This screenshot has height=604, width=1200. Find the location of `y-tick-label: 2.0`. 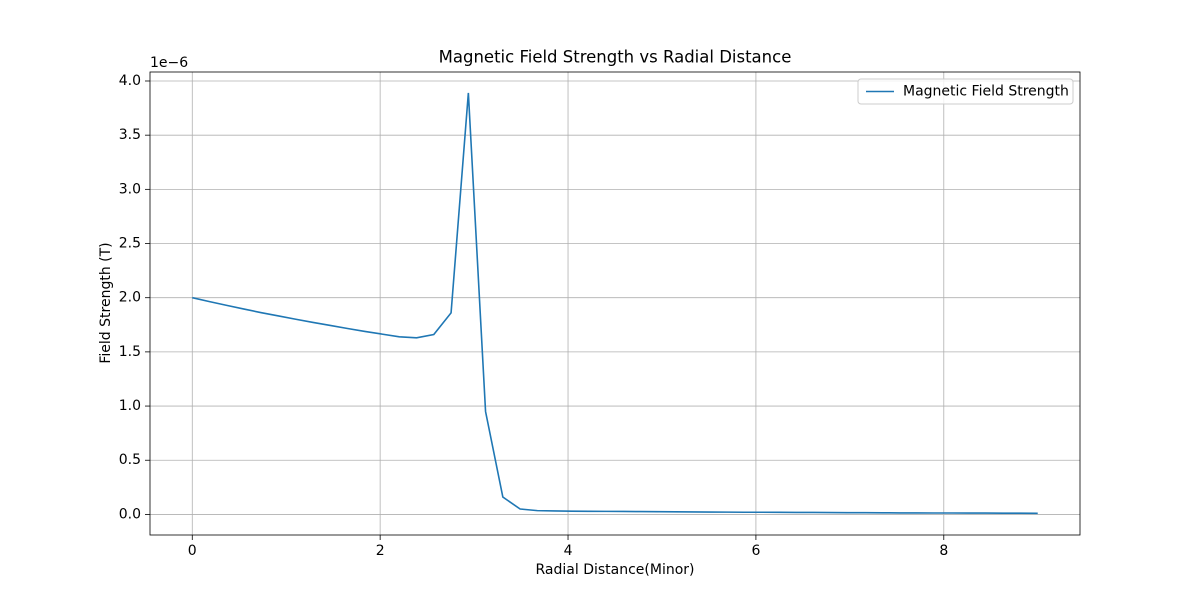

y-tick-label: 2.0 is located at coordinates (130, 298).